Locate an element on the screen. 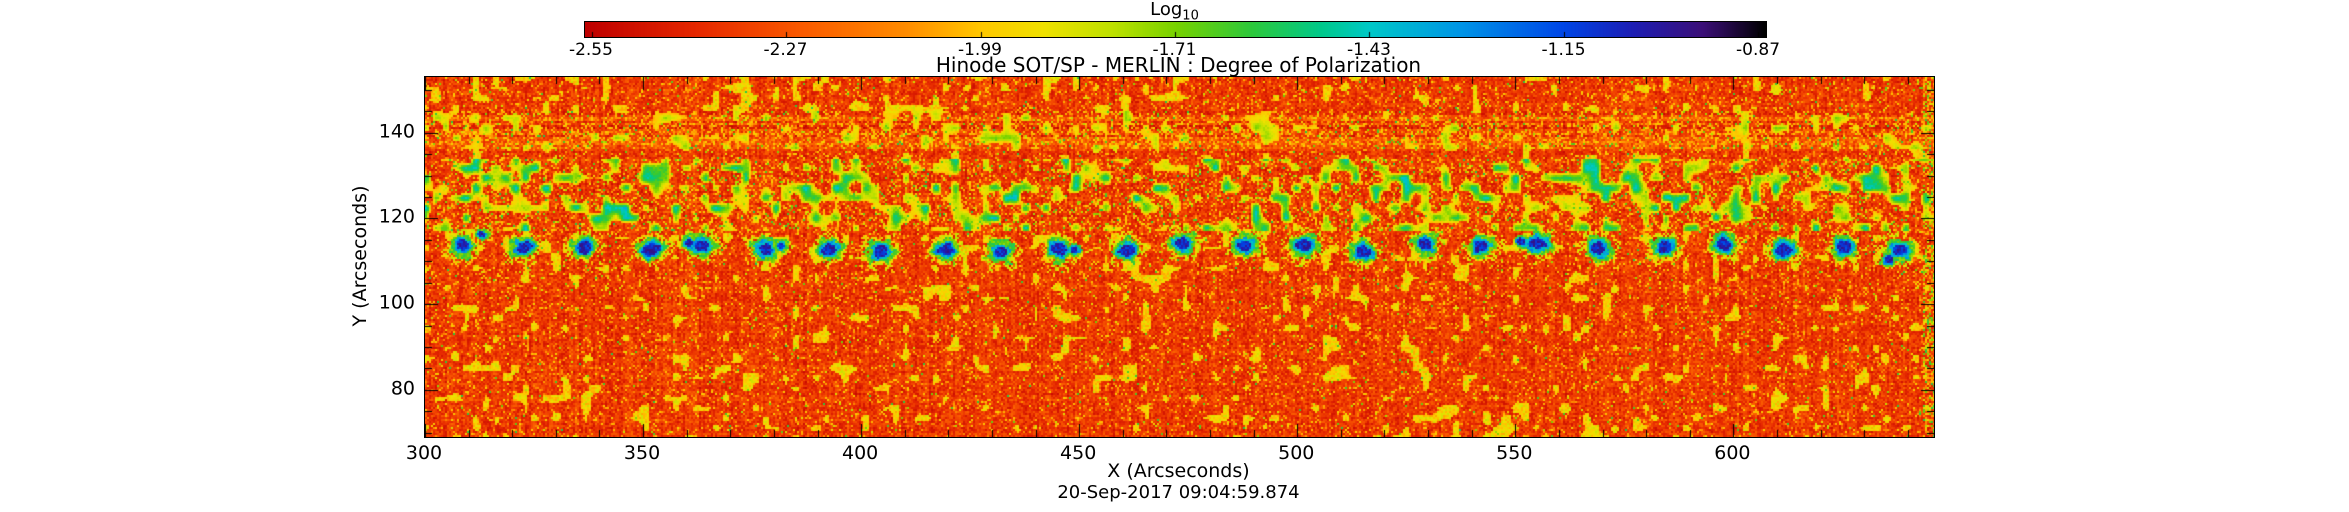 The height and width of the screenshot is (512, 2349). y-tick-label: 120 is located at coordinates (396, 216).